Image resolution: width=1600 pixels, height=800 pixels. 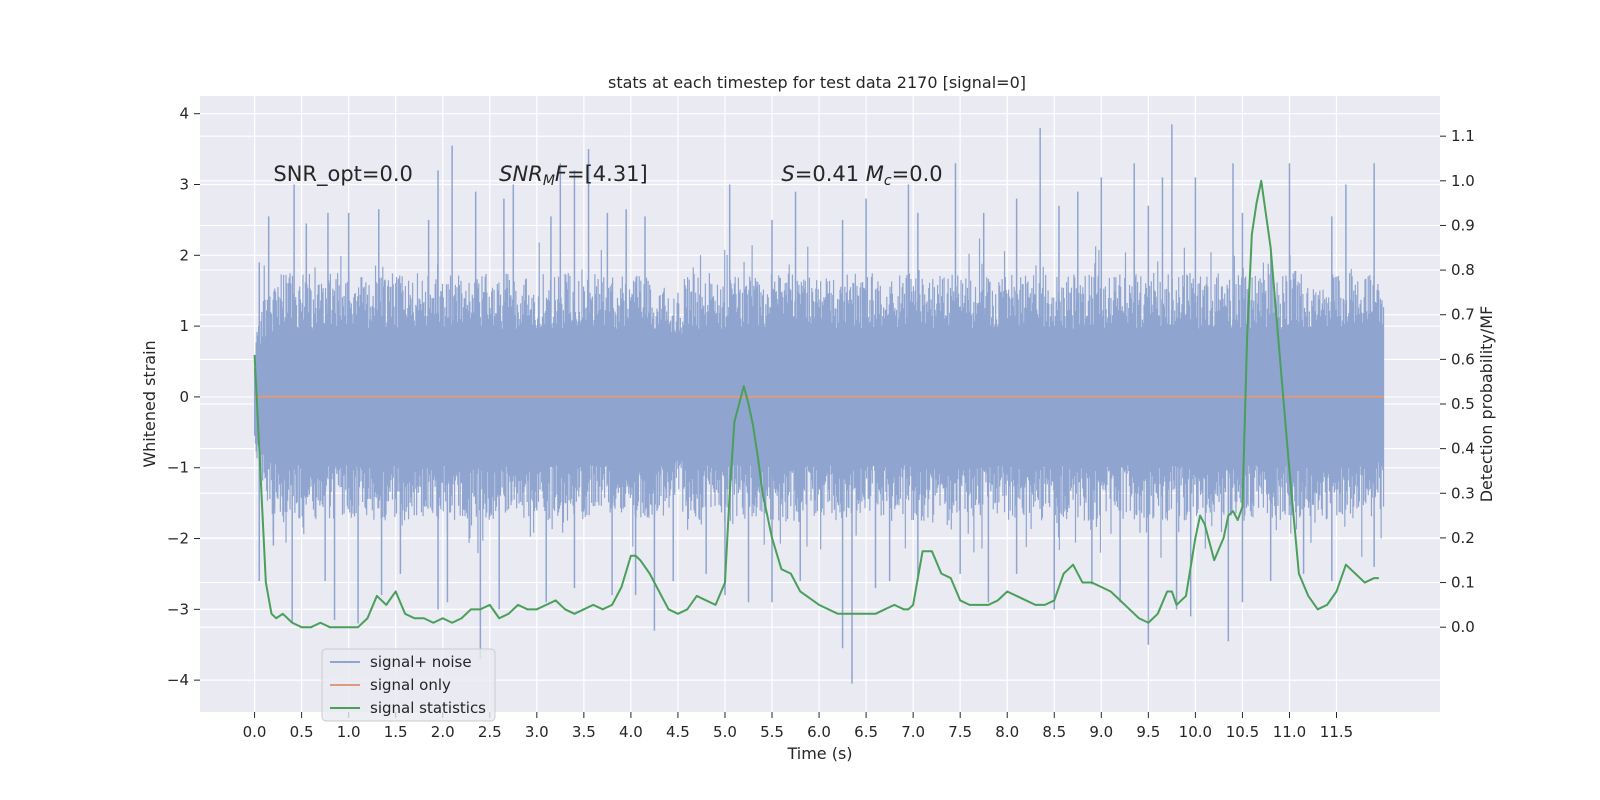 What do you see at coordinates (1463, 404) in the screenshot?
I see `y2-tick-label: 0.5` at bounding box center [1463, 404].